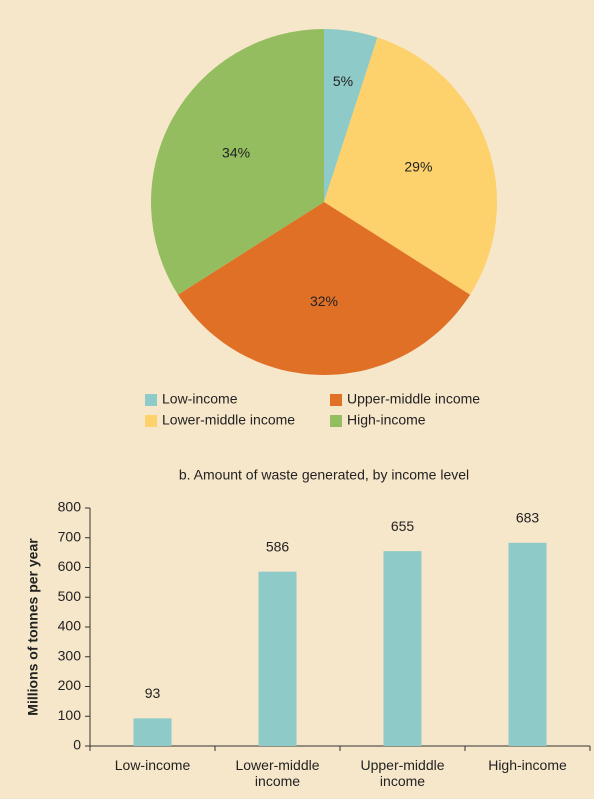 This screenshot has width=594, height=799. What do you see at coordinates (527, 765) in the screenshot?
I see `x-tick-label: High-income` at bounding box center [527, 765].